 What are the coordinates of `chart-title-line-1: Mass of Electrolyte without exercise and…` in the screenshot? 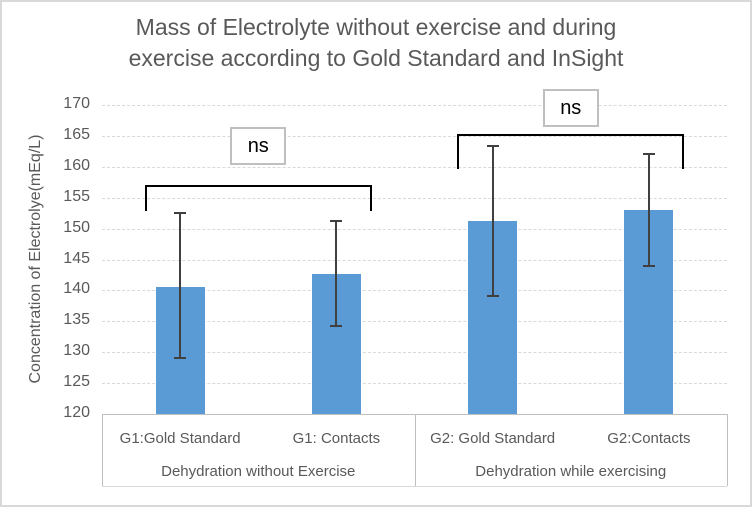 It's located at (376, 27).